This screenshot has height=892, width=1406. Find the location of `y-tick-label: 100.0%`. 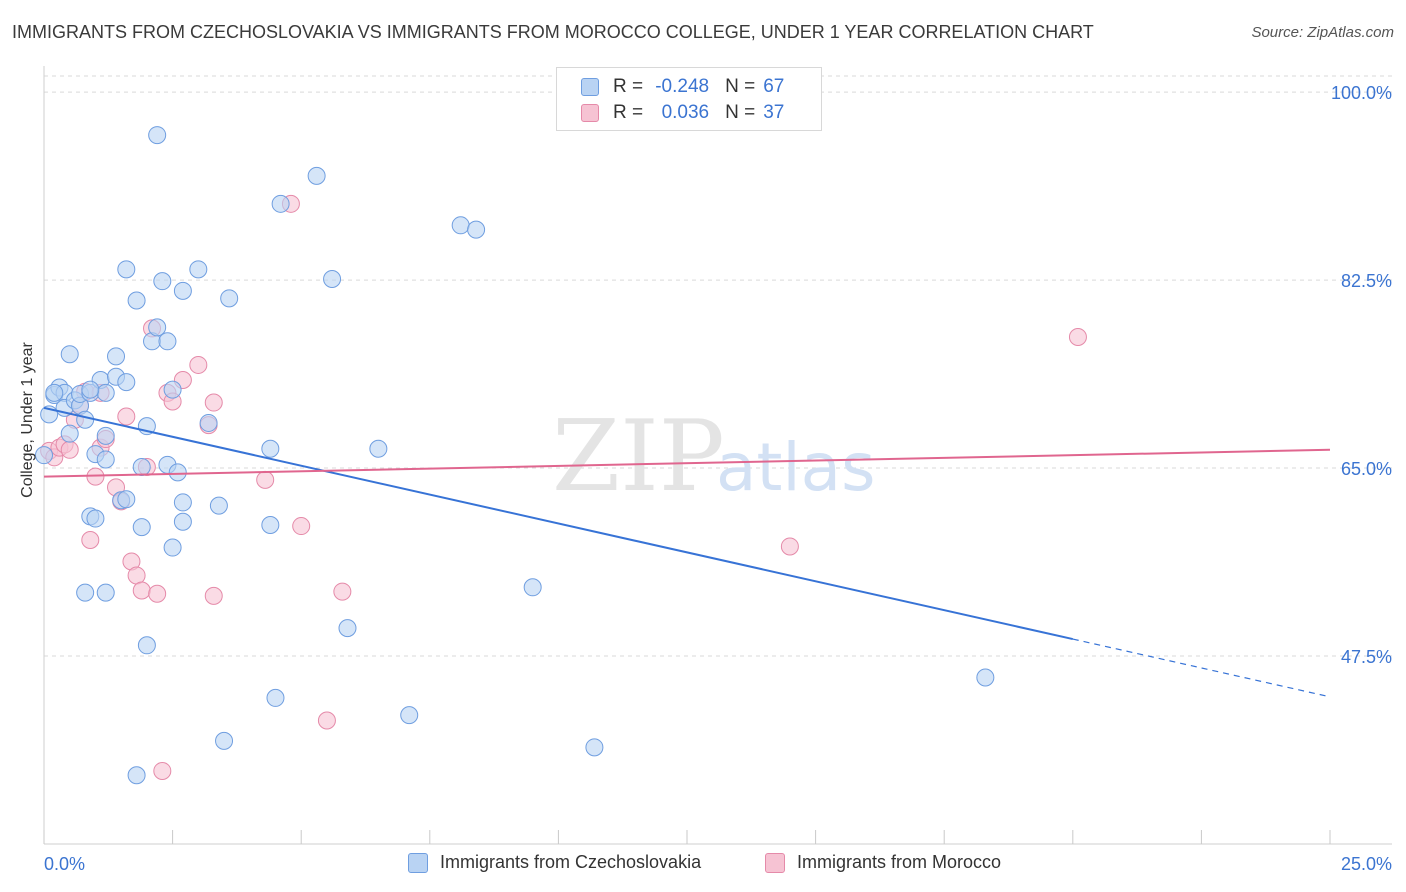

y-tick-label: 100.0% is located at coordinates (1361, 93).